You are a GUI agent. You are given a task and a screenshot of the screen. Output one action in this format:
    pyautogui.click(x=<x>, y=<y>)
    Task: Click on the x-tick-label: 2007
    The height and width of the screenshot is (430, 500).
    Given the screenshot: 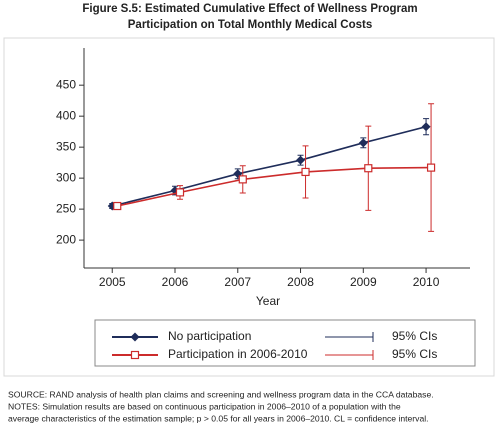 What is the action you would take?
    pyautogui.click(x=237, y=282)
    